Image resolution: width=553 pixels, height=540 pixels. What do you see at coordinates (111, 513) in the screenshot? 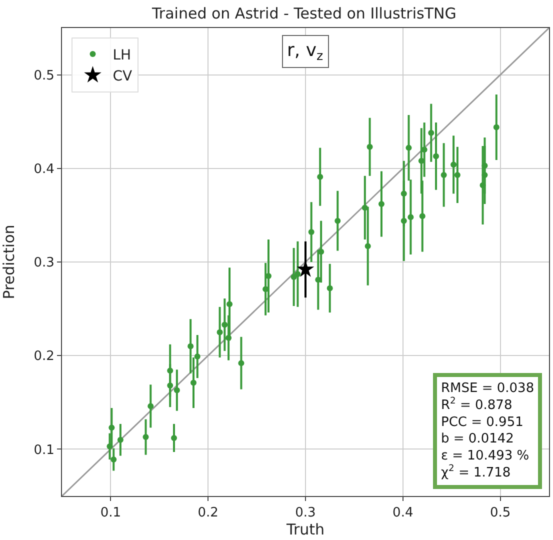
I see `x-tick-label: 0.1` at bounding box center [111, 513].